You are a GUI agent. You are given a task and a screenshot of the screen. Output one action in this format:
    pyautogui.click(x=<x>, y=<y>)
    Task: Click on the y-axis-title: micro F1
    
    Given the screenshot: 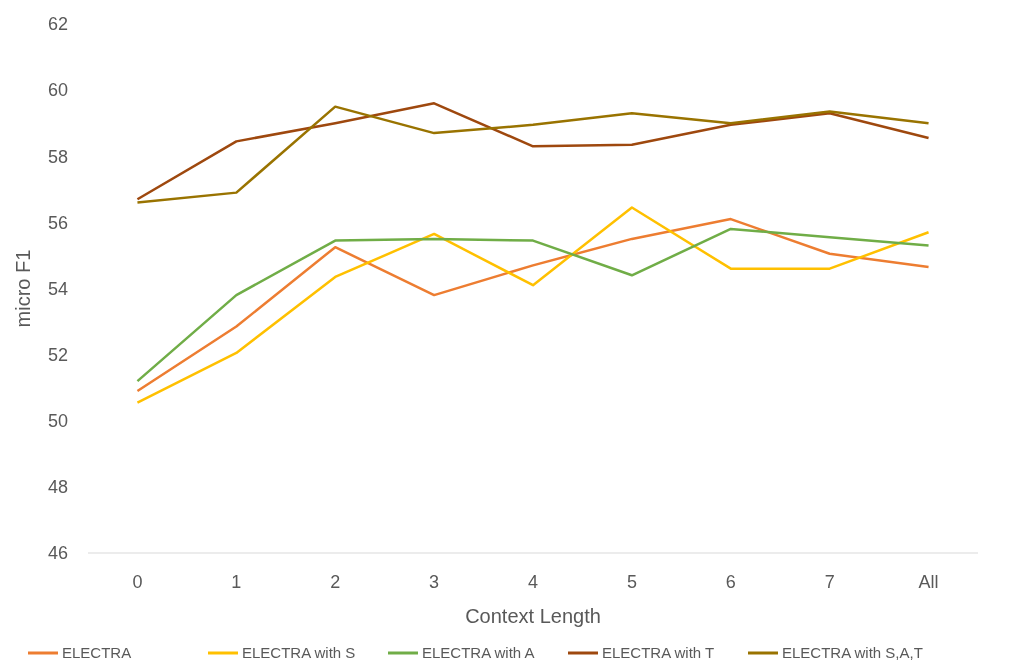 What is the action you would take?
    pyautogui.click(x=23, y=288)
    